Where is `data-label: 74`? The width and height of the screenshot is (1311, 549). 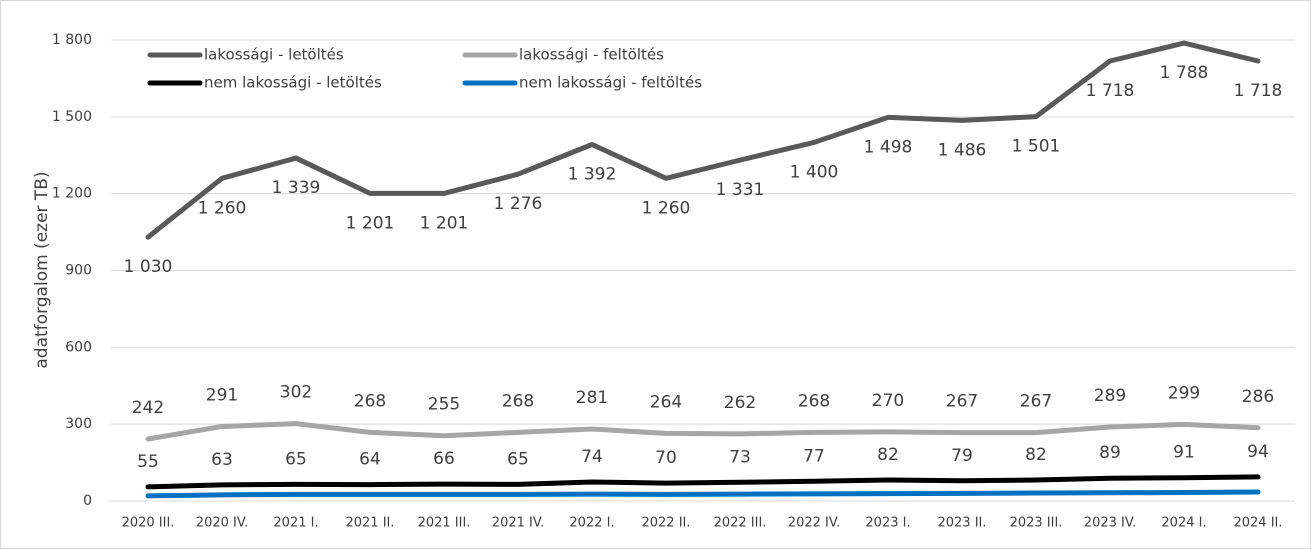
data-label: 74 is located at coordinates (592, 457).